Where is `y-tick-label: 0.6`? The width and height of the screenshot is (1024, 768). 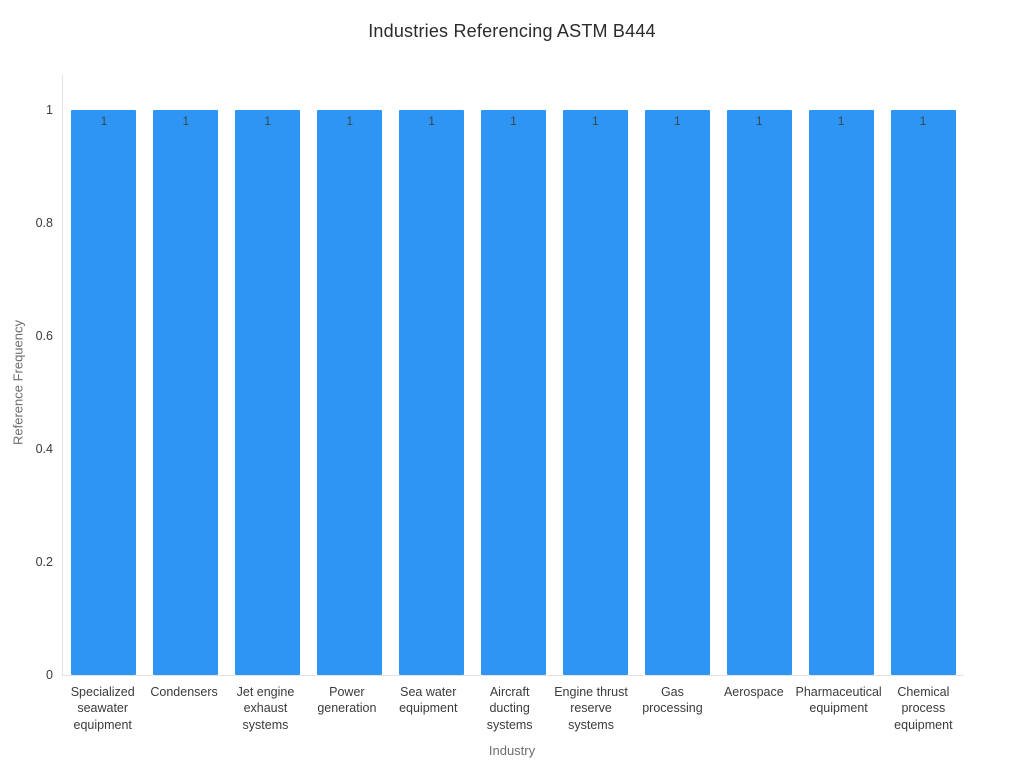 y-tick-label: 0.6 is located at coordinates (44, 336).